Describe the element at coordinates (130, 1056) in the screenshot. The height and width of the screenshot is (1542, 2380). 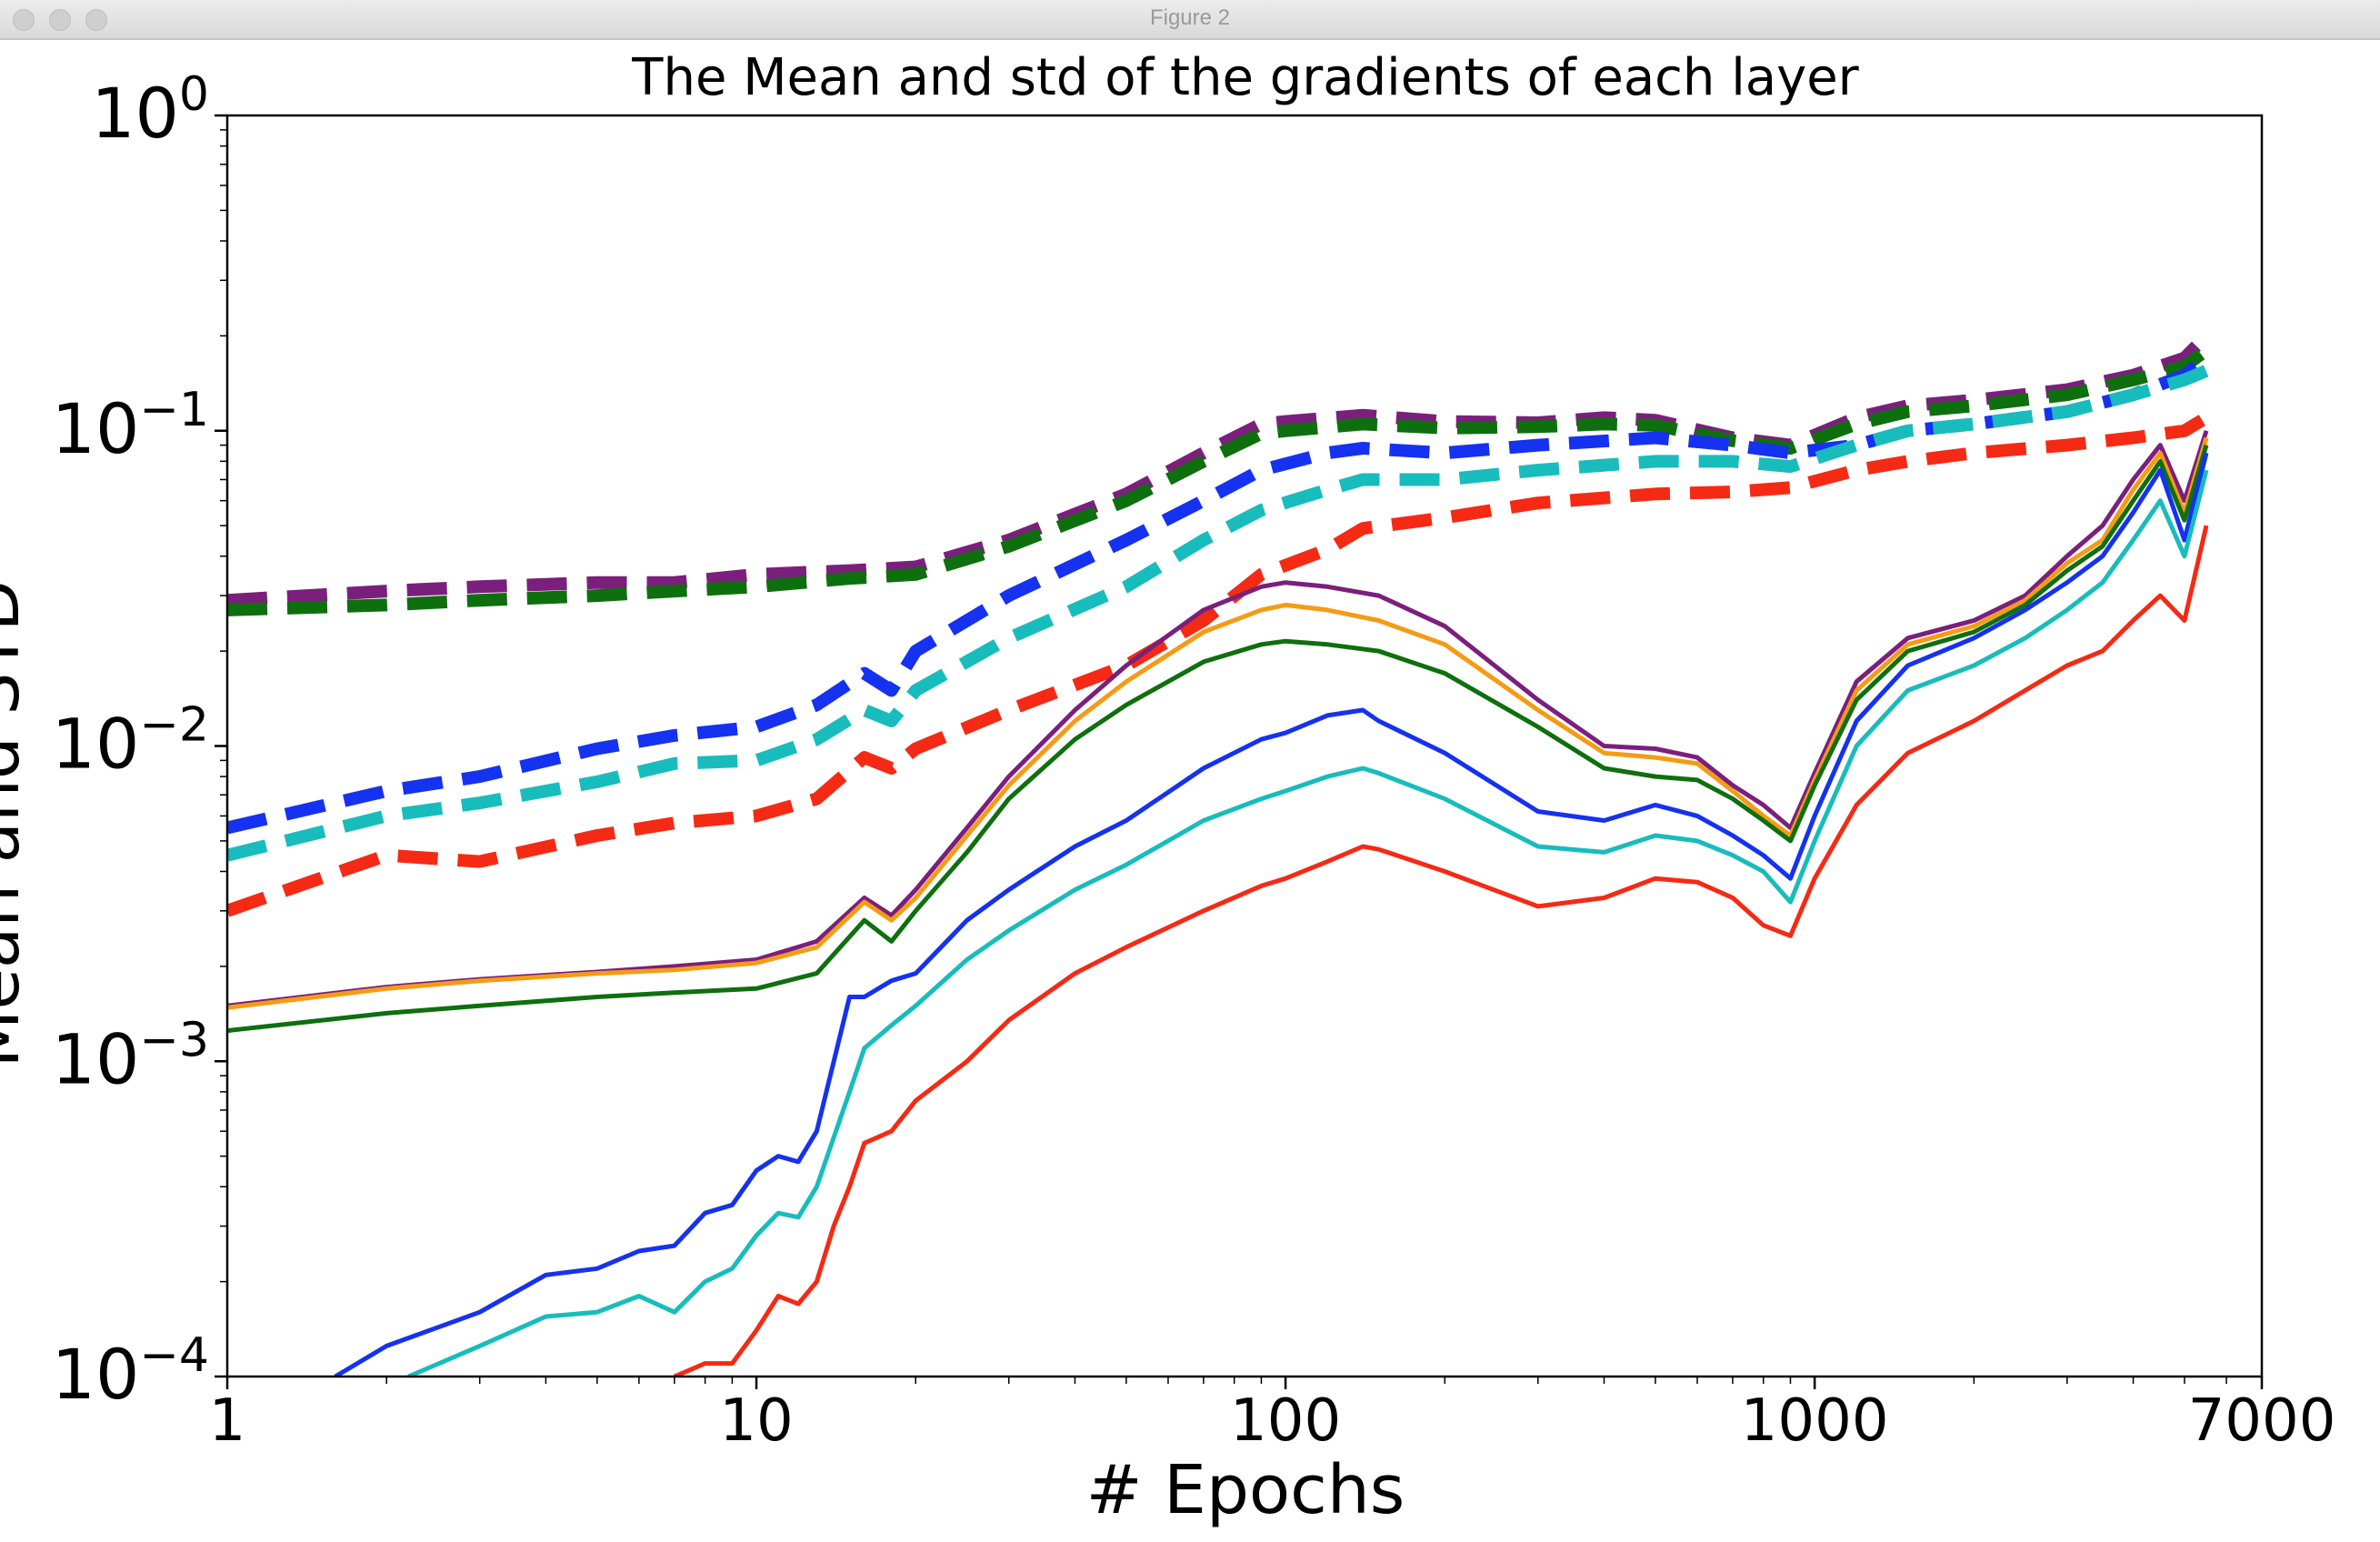
I see `y-tick-label: 10⁻³` at that location.